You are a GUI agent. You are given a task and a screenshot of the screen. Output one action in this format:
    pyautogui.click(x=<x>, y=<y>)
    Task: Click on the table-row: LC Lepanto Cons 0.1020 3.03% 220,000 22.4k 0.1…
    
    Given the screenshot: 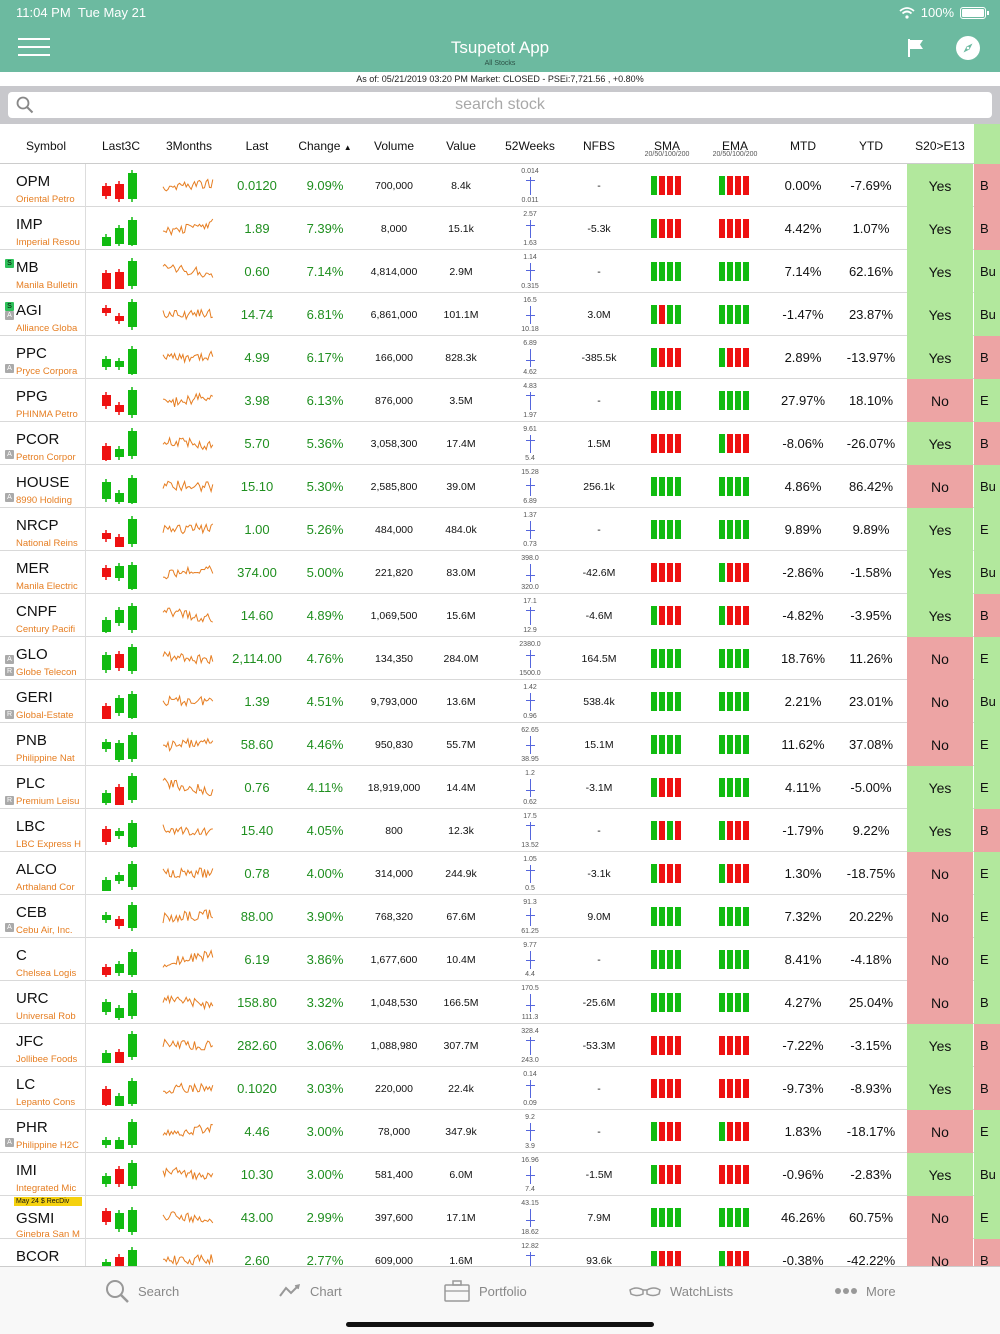 What is the action you would take?
    pyautogui.click(x=500, y=1088)
    